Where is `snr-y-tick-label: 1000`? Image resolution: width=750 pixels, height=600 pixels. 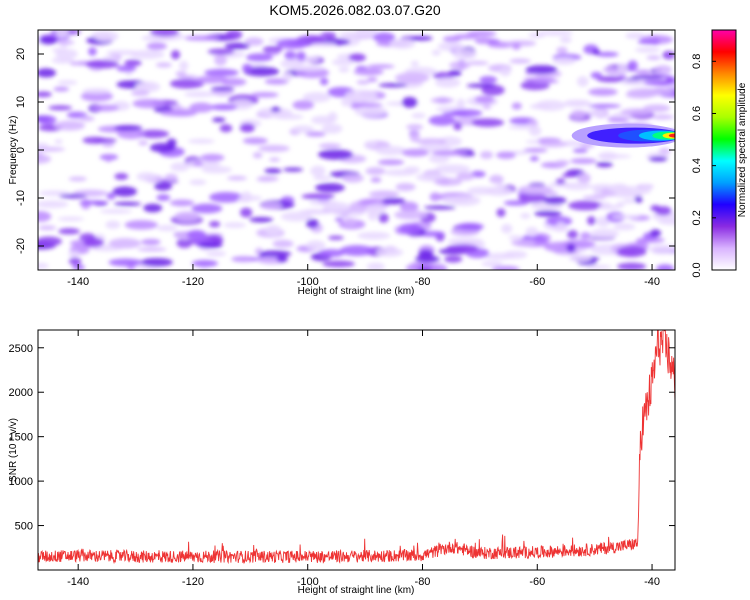
snr-y-tick-label: 1000 is located at coordinates (21, 482).